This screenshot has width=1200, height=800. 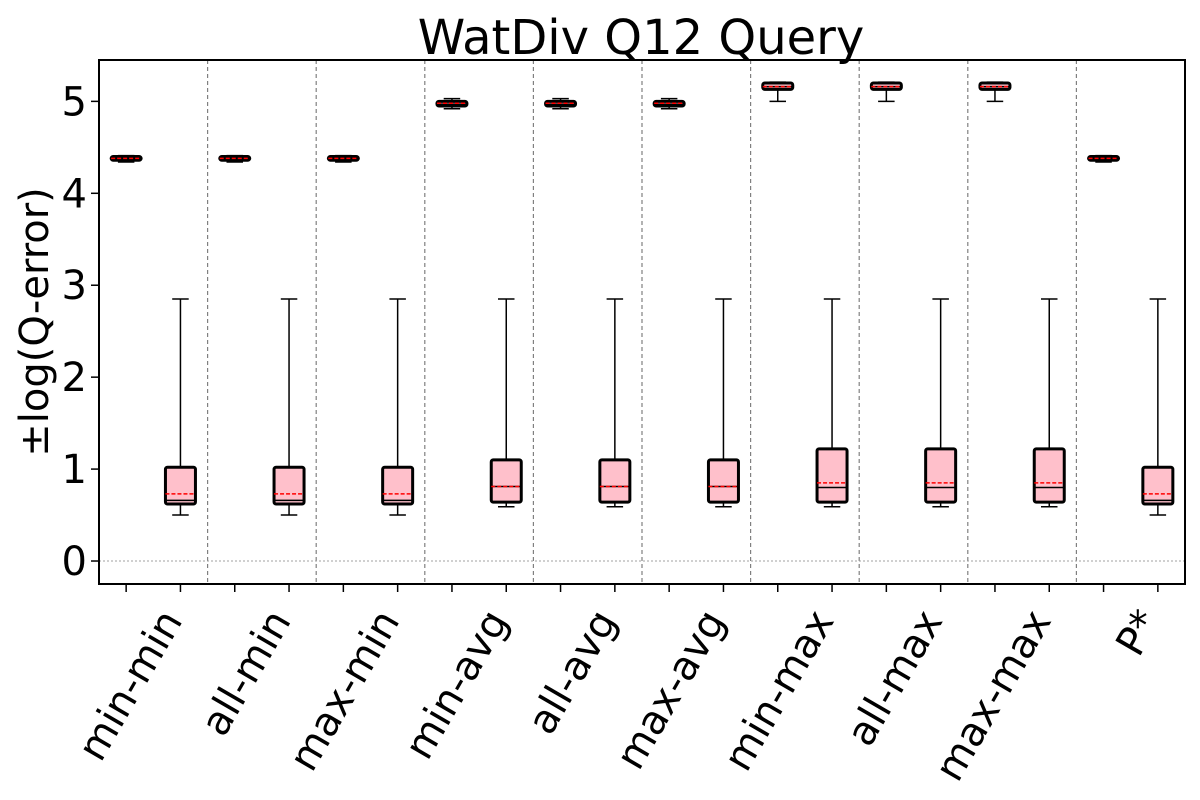 I want to click on y-tick-label: 5, so click(x=74, y=102).